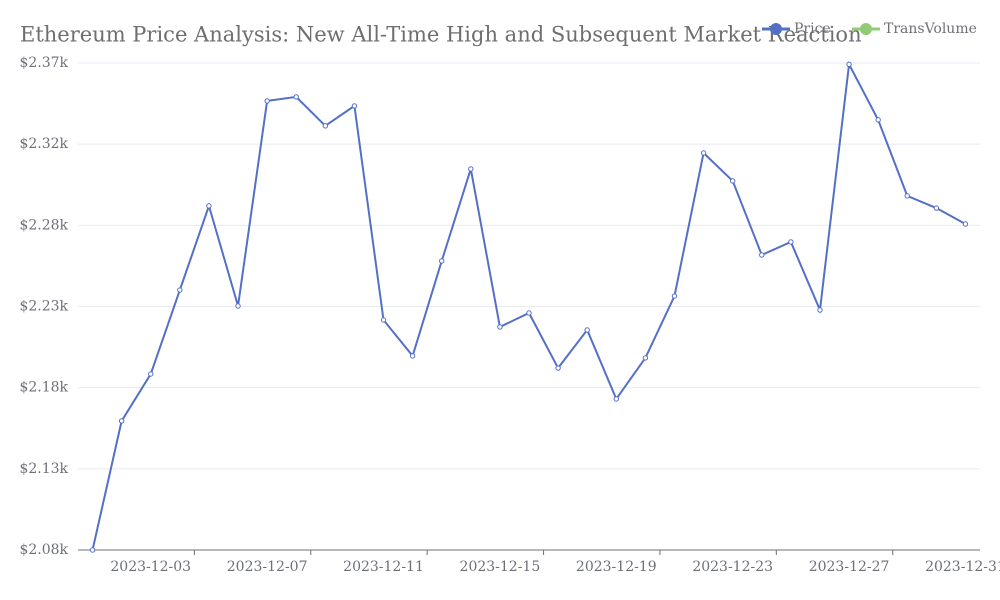 The height and width of the screenshot is (600, 1000). I want to click on legend-label: Price, so click(812, 29).